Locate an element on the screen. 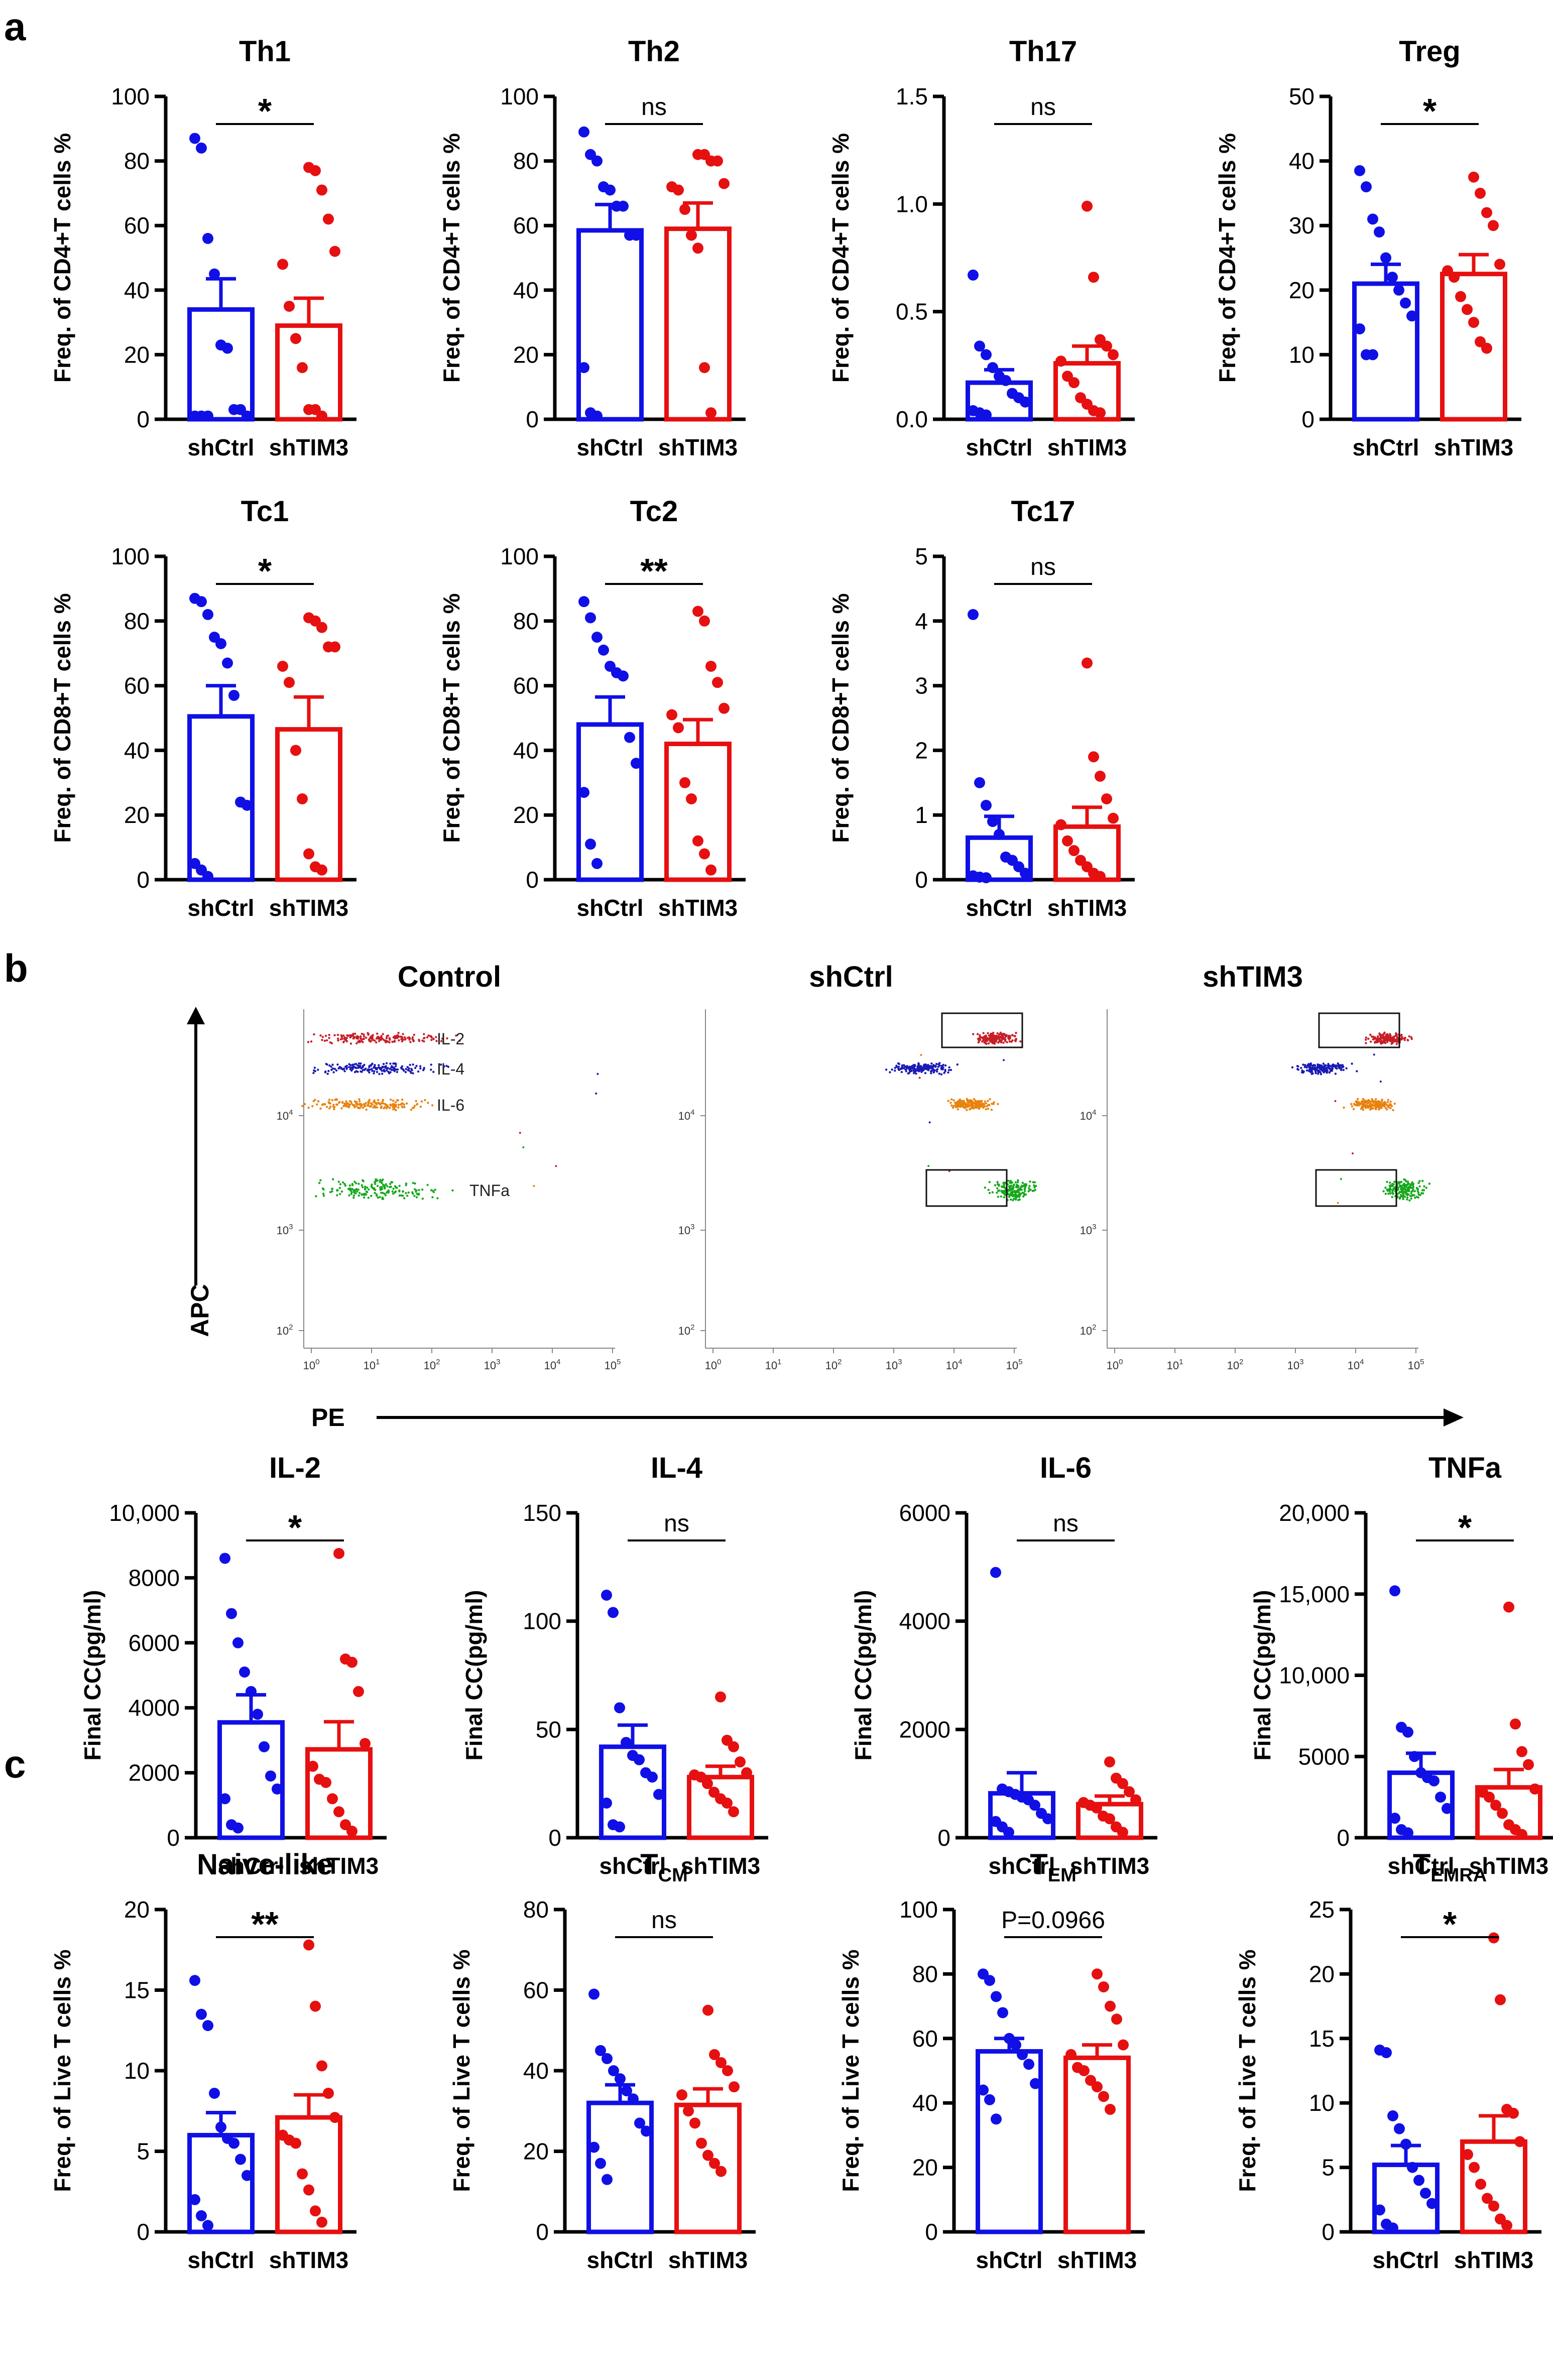 This screenshot has width=1553, height=2380. chart-title: Tc2 is located at coordinates (654, 511).